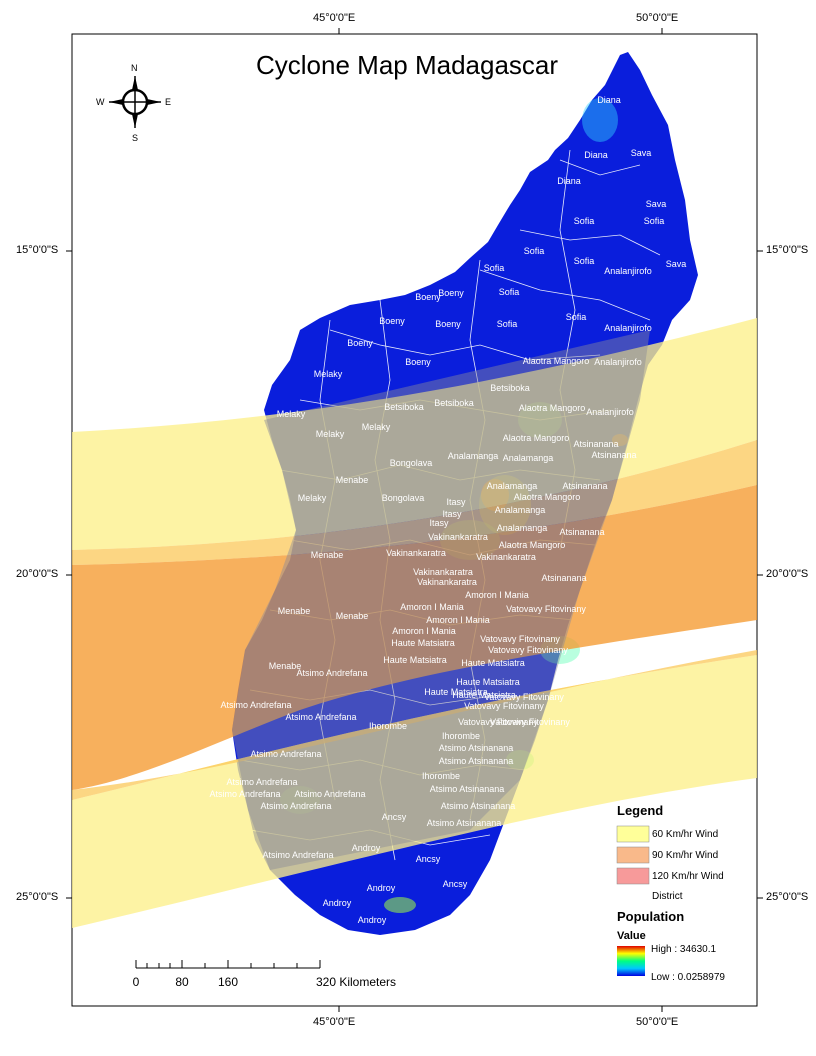 This screenshot has height=1056, width=816. Describe the element at coordinates (667, 896) in the screenshot. I see `legend-label-district: District` at that location.